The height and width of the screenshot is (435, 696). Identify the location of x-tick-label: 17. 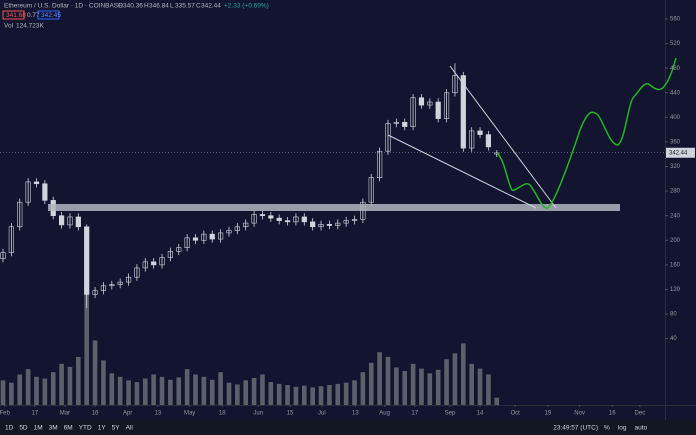
(34, 414).